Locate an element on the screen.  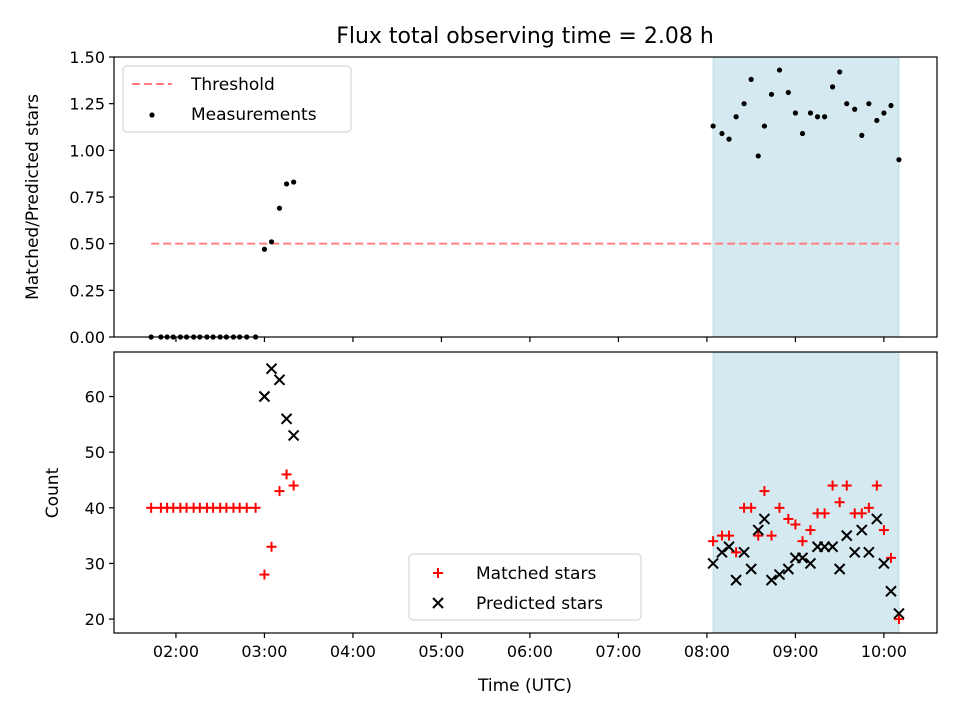
bottom-point-x-4-b is located at coordinates (293, 435).